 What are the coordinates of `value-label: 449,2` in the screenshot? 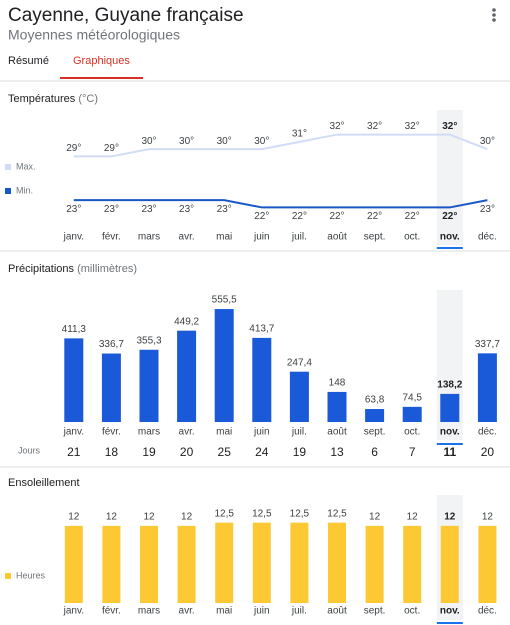 It's located at (186, 321).